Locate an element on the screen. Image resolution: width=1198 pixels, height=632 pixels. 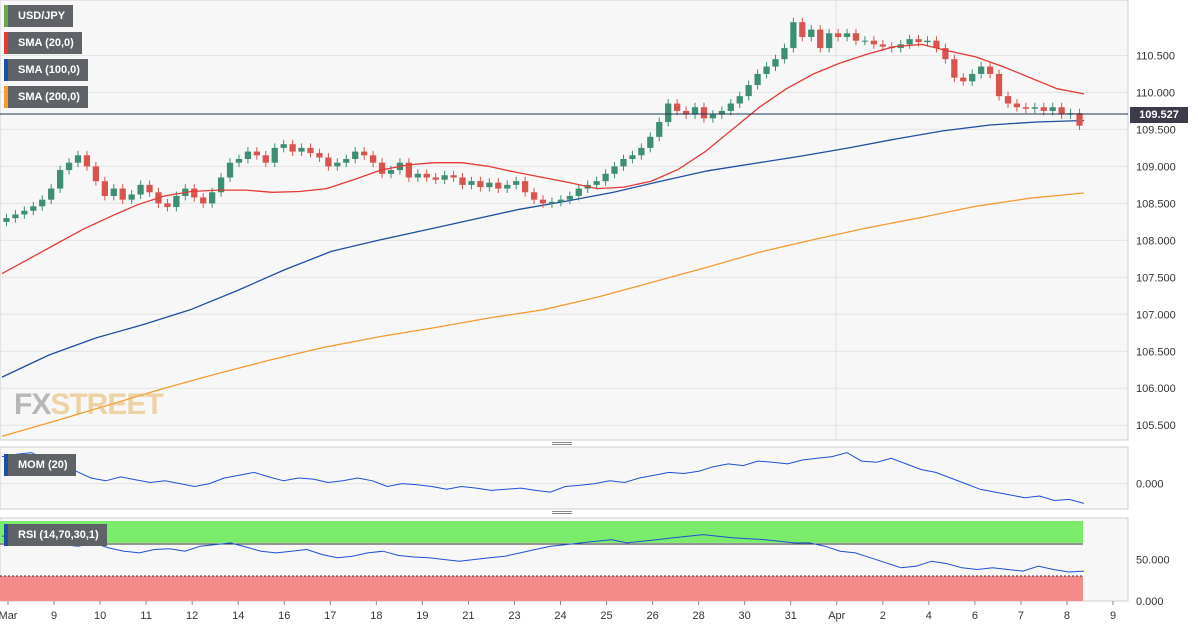
legend-sma200-label: SMA (200,0) is located at coordinates (49, 97).